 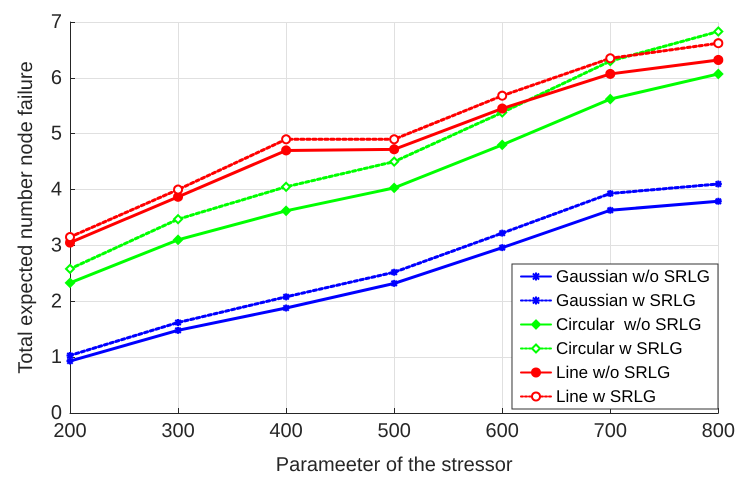 I want to click on y-tick-label: 4, so click(x=56, y=189).